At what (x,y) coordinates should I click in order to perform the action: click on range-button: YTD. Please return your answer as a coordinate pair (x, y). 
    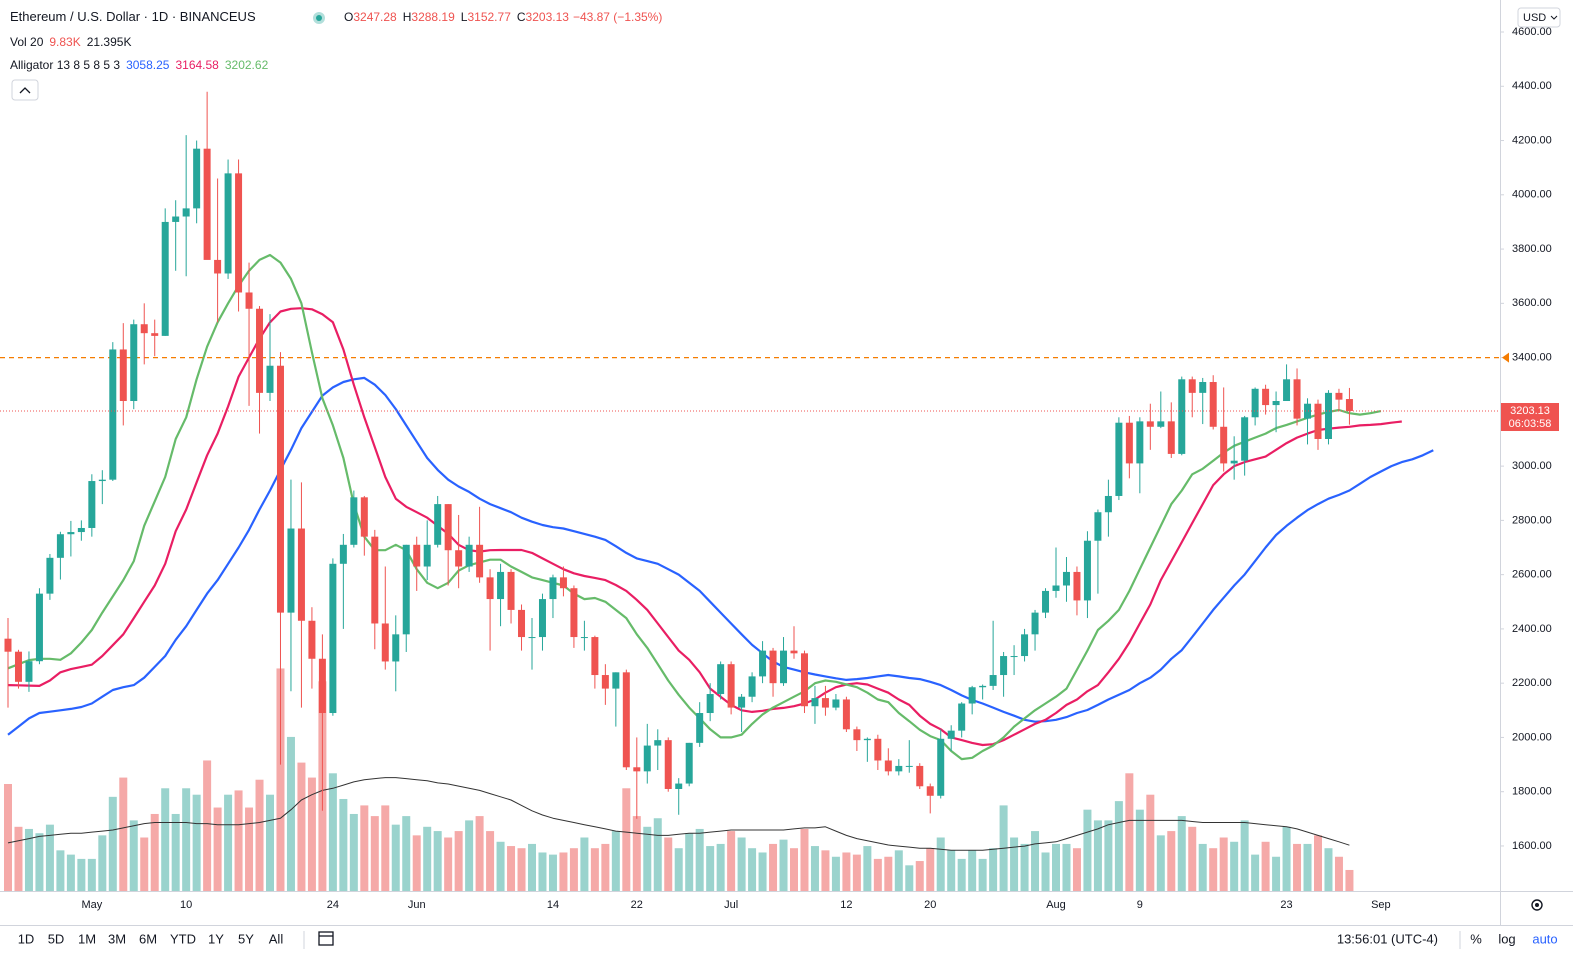
    Looking at the image, I should click on (183, 938).